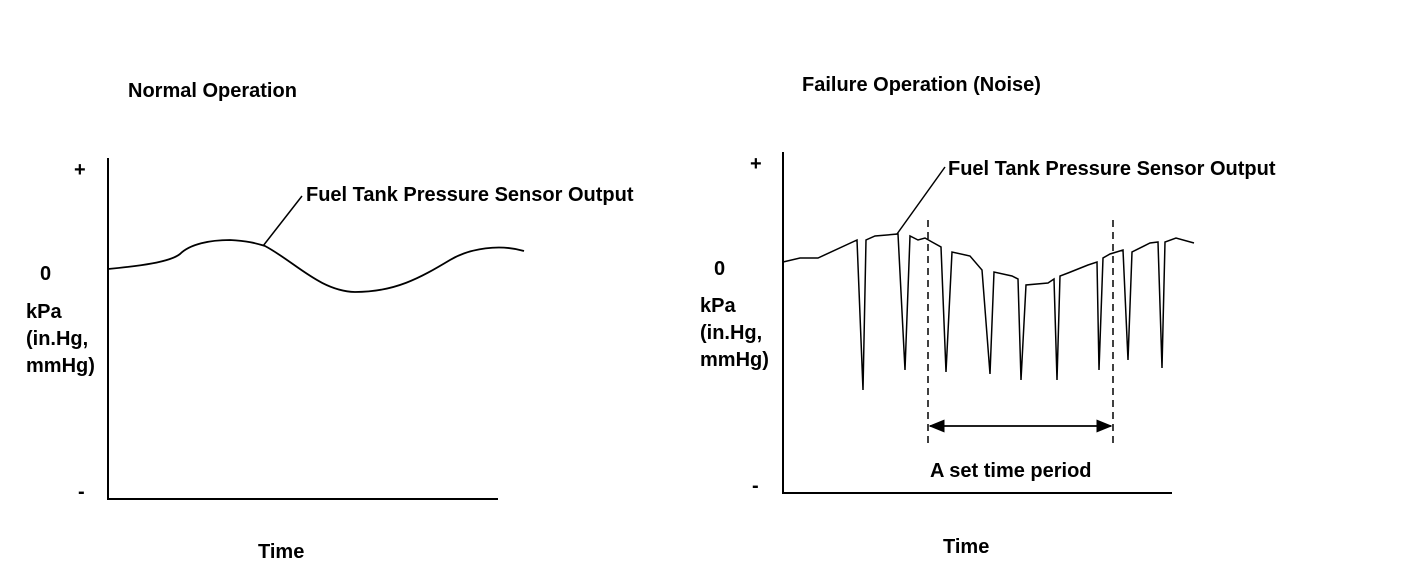 This screenshot has height=568, width=1408. What do you see at coordinates (44, 312) in the screenshot?
I see `left-unit-line1: kPa` at bounding box center [44, 312].